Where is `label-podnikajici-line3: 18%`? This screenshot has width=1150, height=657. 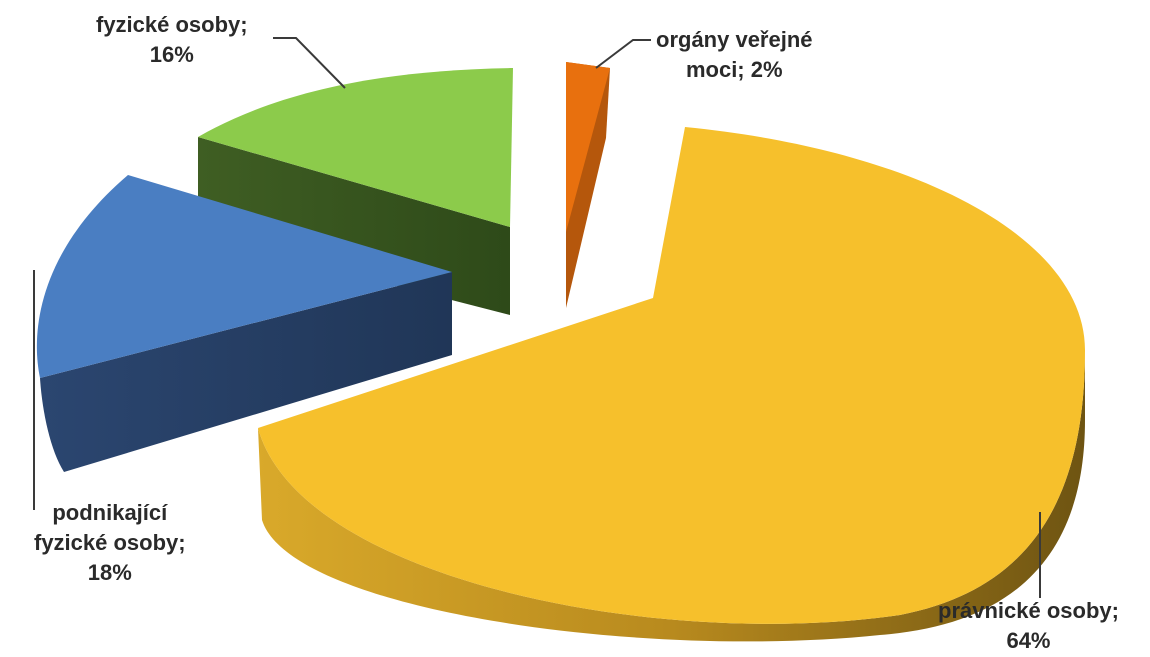
label-podnikajici-line3: 18% is located at coordinates (110, 573).